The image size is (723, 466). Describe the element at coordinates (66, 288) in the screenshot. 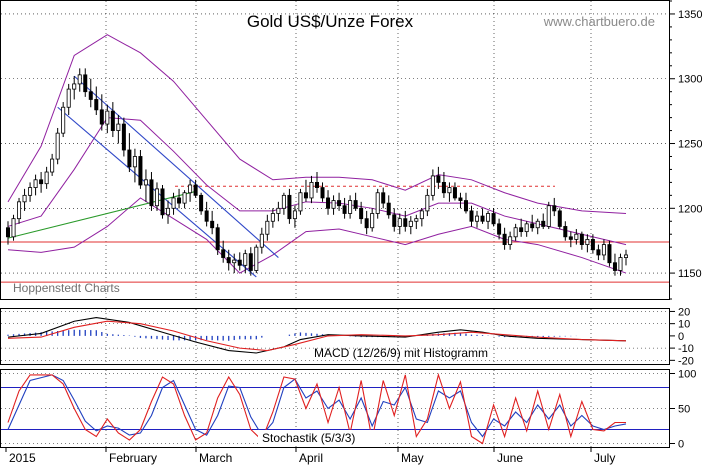

I see `credit-label: Hoppenstedt Charts` at that location.